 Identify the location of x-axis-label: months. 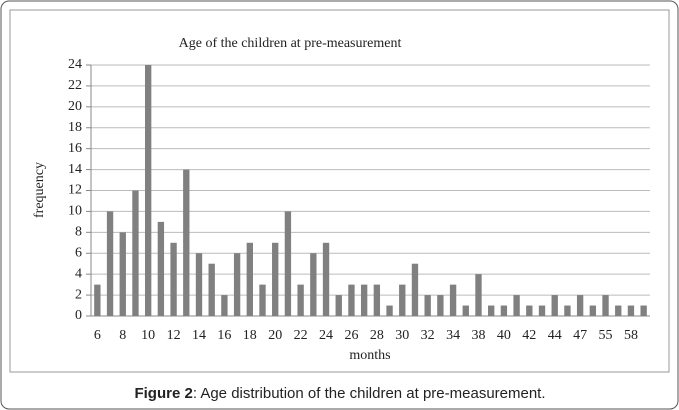
(369, 355).